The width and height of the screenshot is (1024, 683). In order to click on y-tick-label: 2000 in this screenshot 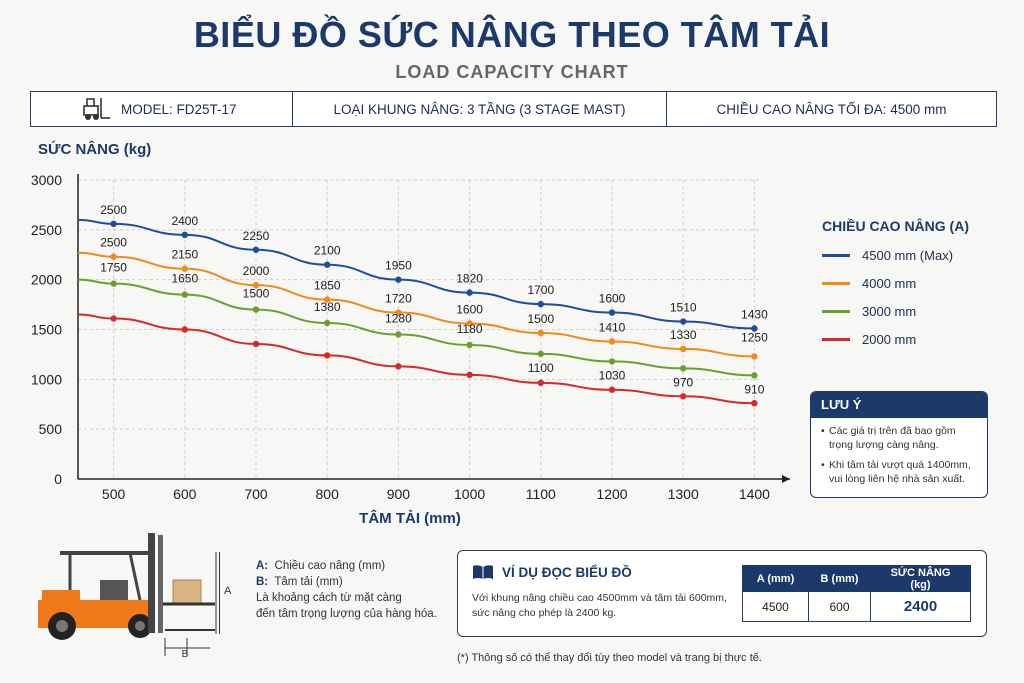, I will do `click(46, 280)`.